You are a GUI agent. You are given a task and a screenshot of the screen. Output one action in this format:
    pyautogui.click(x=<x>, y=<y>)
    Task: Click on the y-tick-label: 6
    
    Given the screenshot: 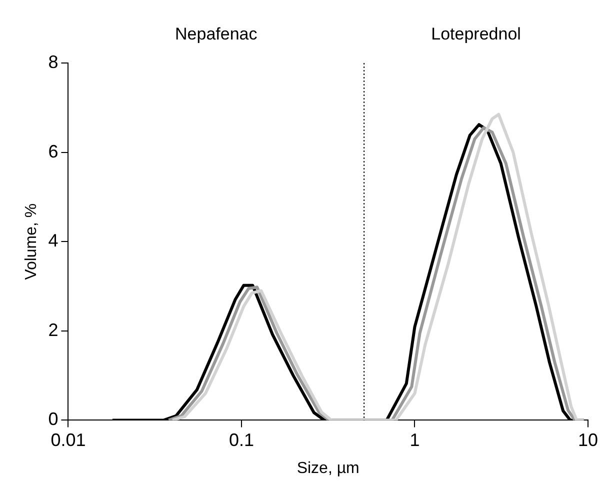 What is the action you would take?
    pyautogui.click(x=53, y=151)
    